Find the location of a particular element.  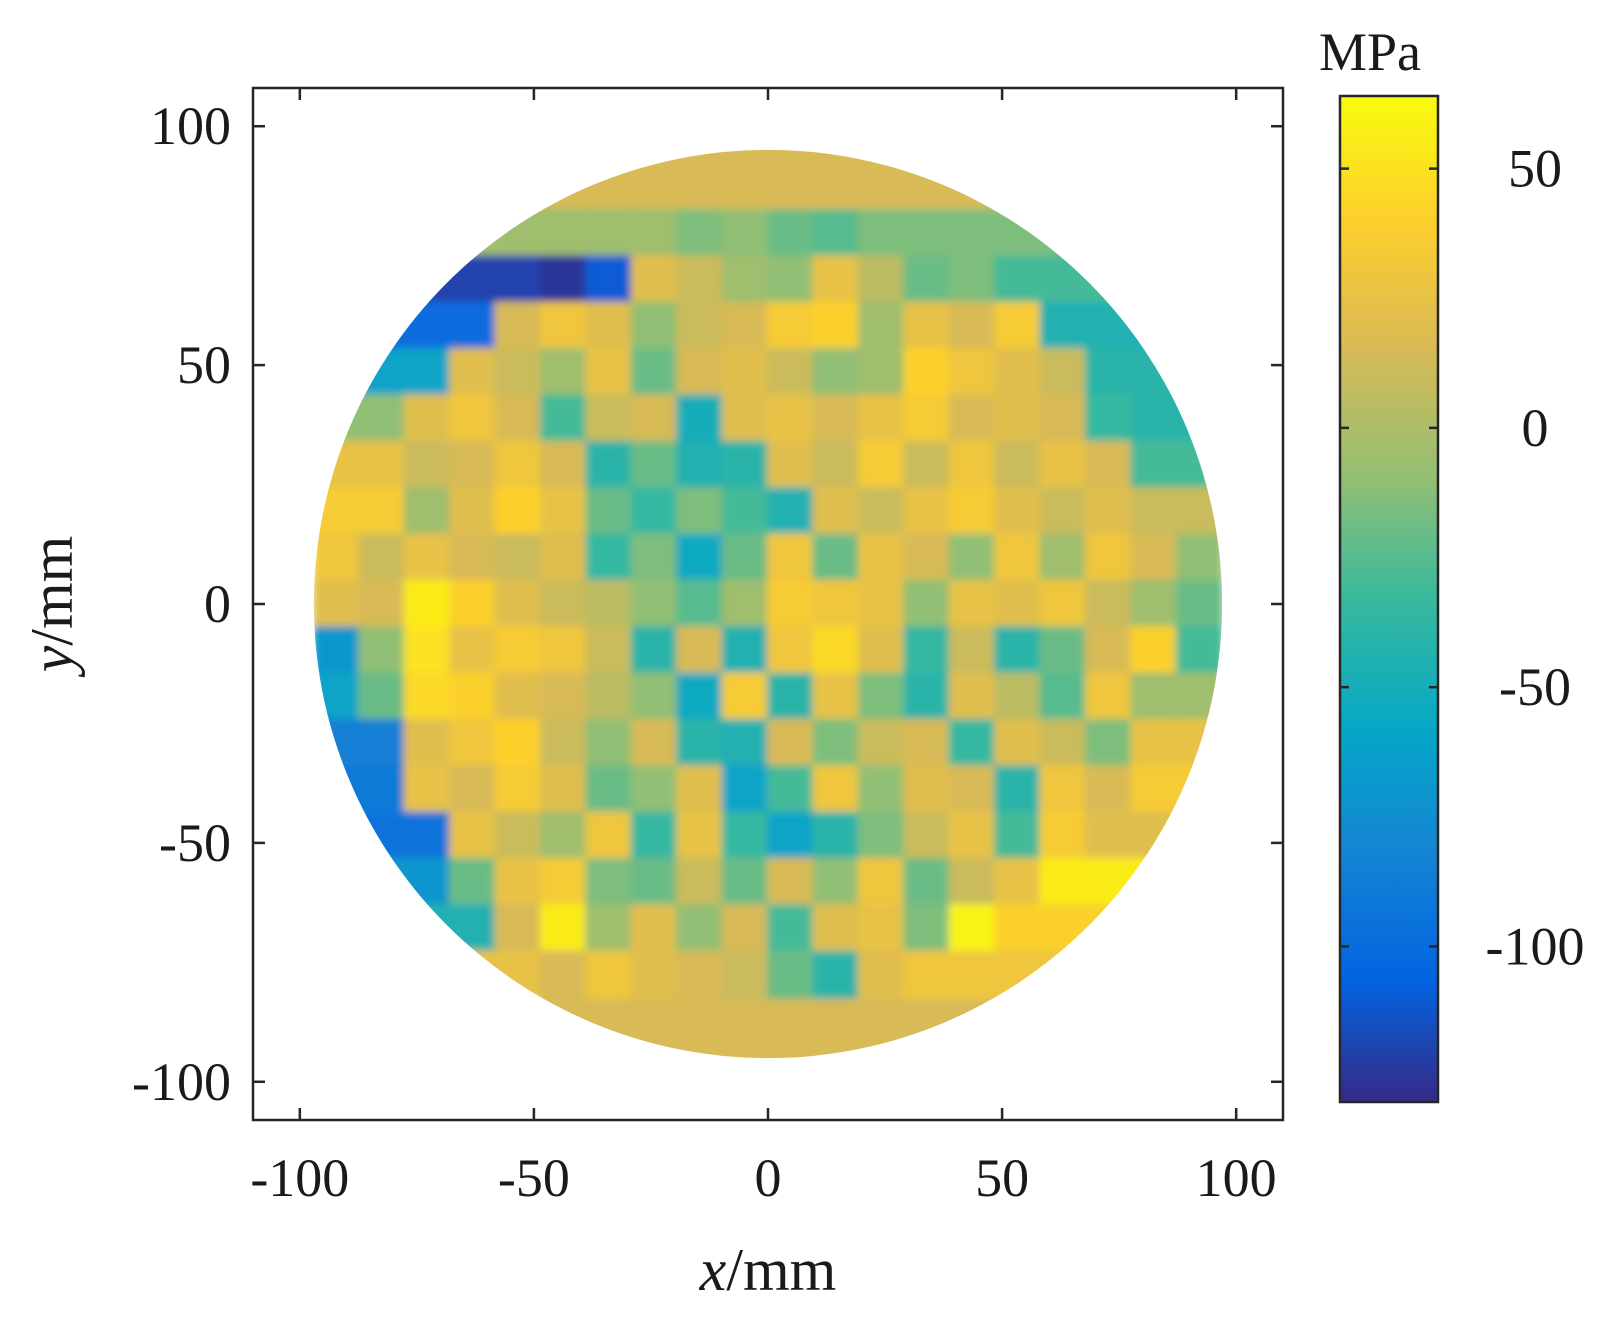

x-tick-label: -50 is located at coordinates (534, 1178).